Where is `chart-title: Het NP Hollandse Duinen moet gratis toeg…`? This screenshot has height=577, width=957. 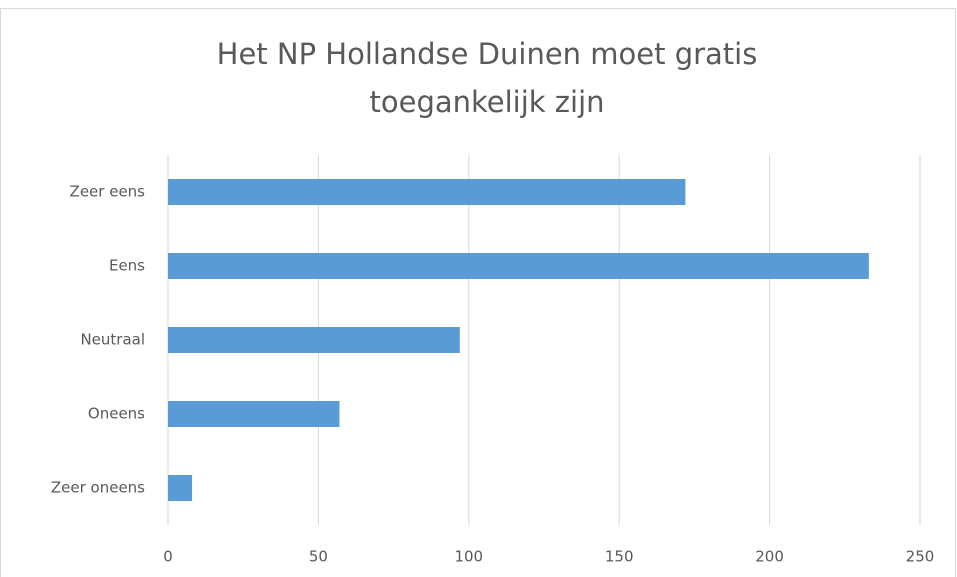
chart-title: Het NP Hollandse Duinen moet gratis toeg… is located at coordinates (487, 78).